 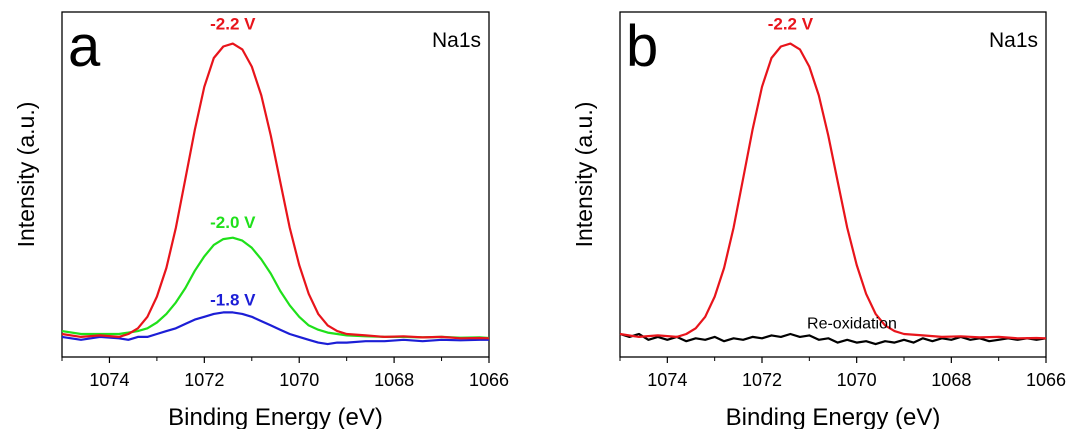 What do you see at coordinates (84, 46) in the screenshot?
I see `panel-label: a` at bounding box center [84, 46].